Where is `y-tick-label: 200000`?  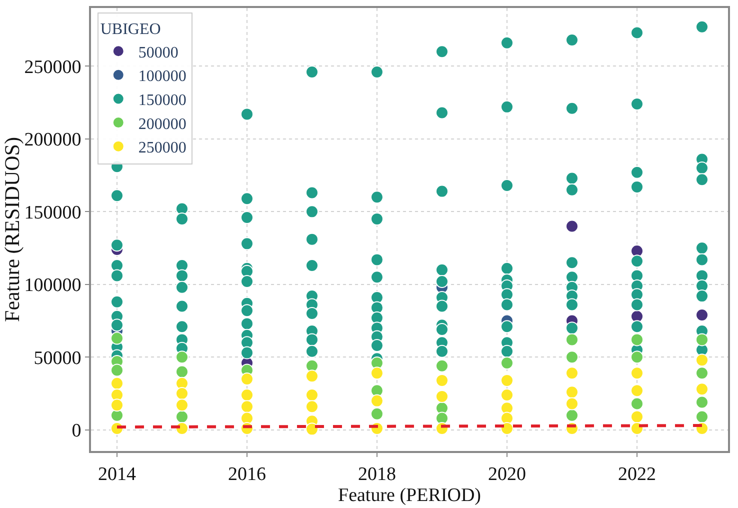 y-tick-label: 200000 is located at coordinates (53, 140).